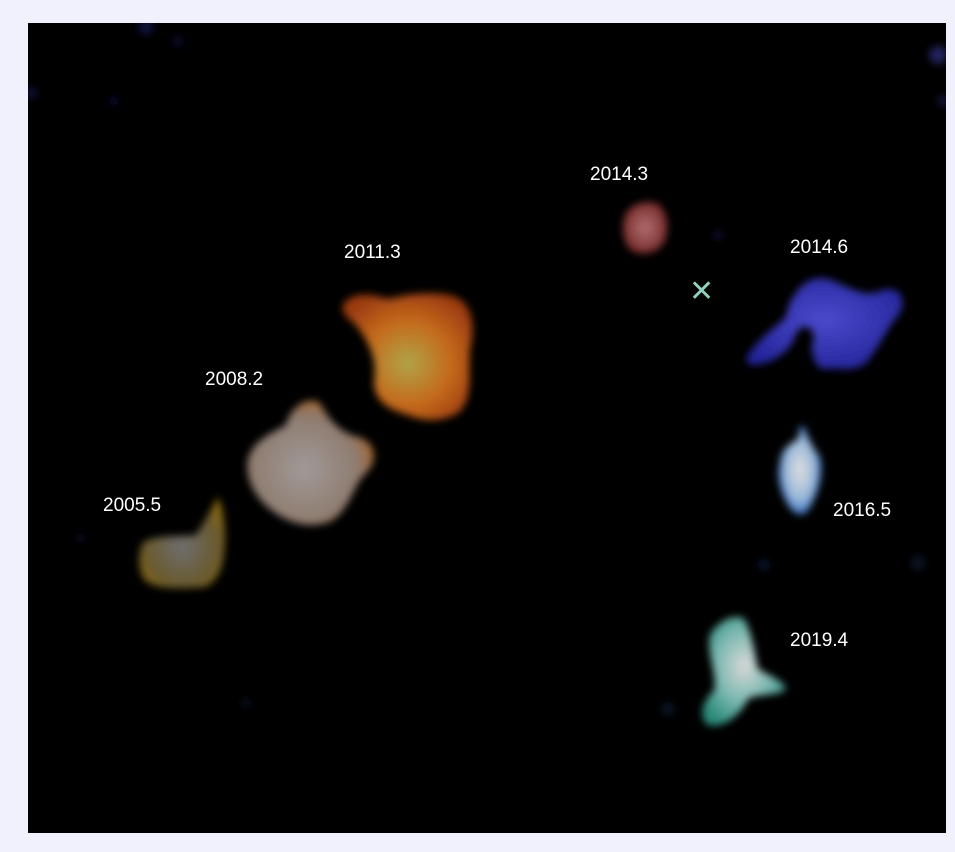  Describe the element at coordinates (234, 379) in the screenshot. I see `epoch-label: 2008.2` at that location.